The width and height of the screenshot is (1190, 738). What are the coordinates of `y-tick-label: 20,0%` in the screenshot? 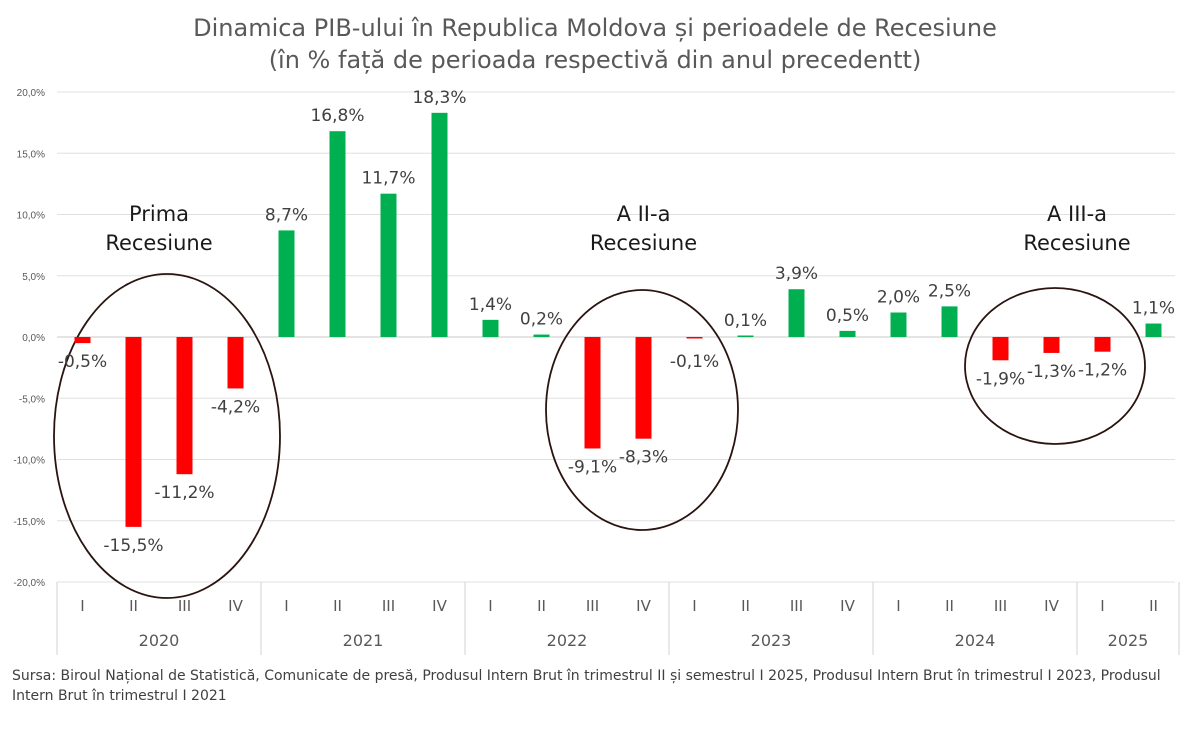 It's located at (31, 93).